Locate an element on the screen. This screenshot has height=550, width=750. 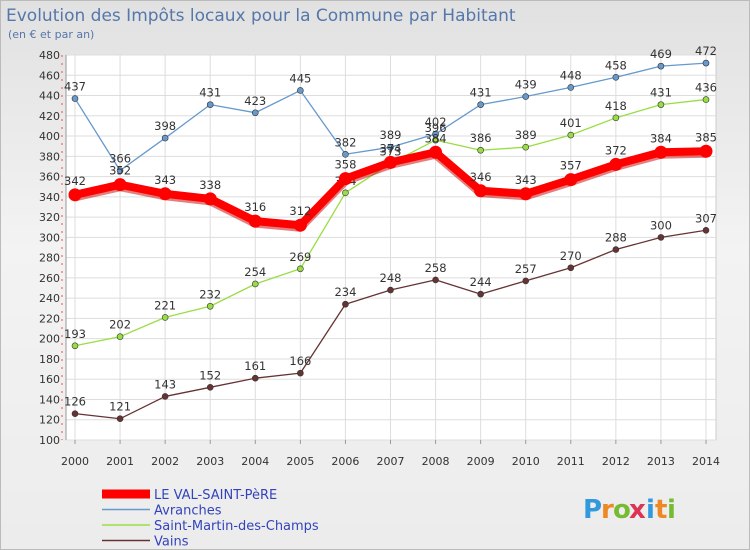
y-tick-label: 220 is located at coordinates (49, 318).